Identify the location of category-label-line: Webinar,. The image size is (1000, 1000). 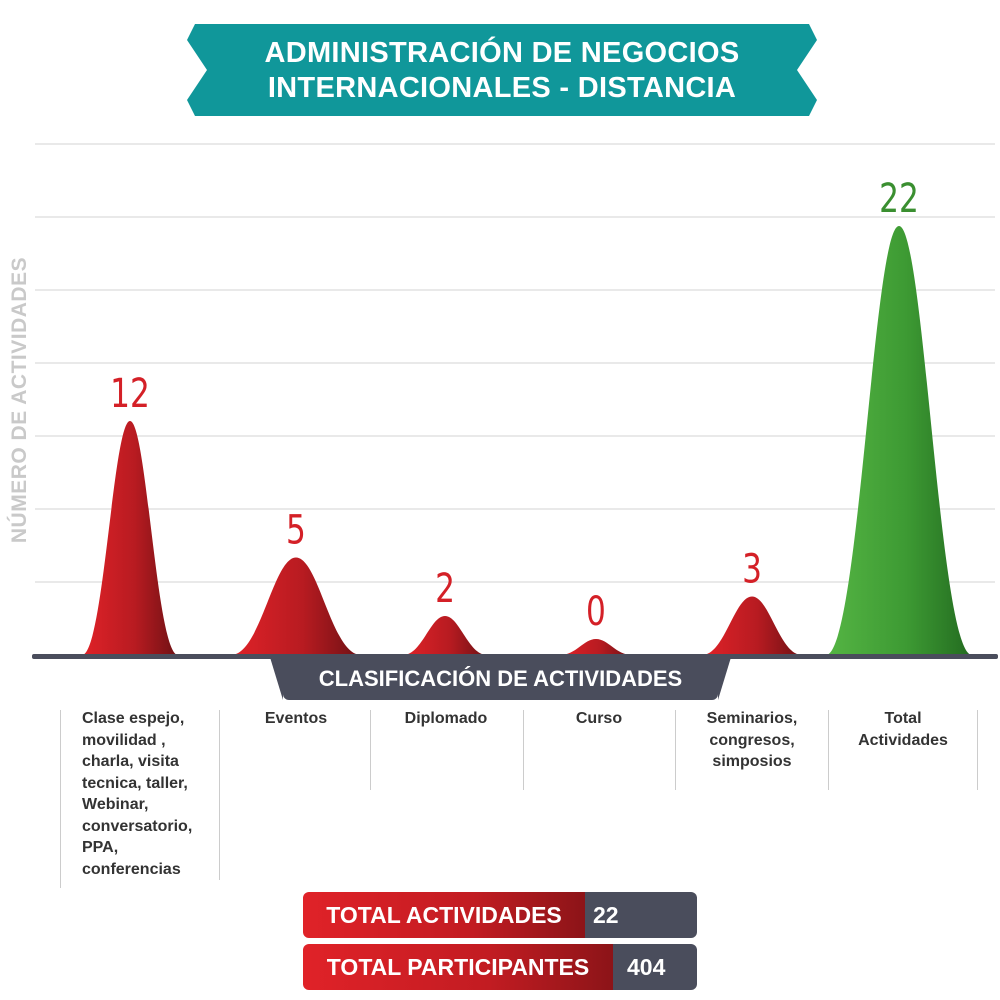
(115, 804).